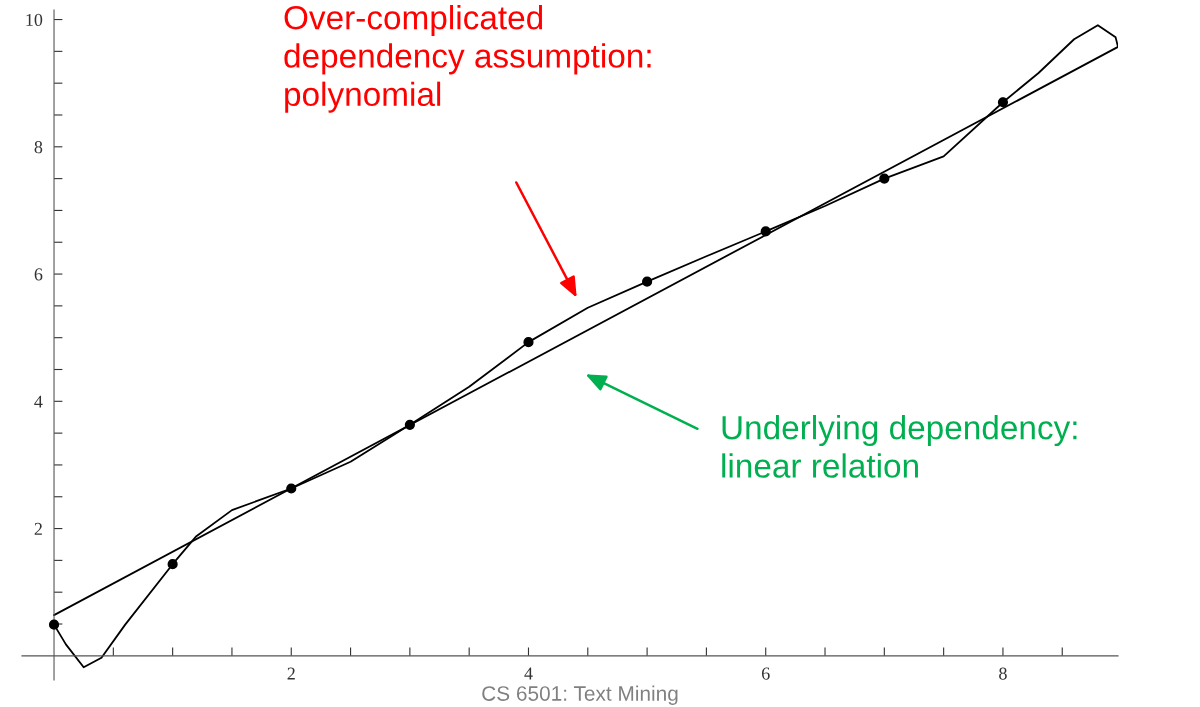  Describe the element at coordinates (38, 401) in the screenshot. I see `y-tick-label: 4` at that location.